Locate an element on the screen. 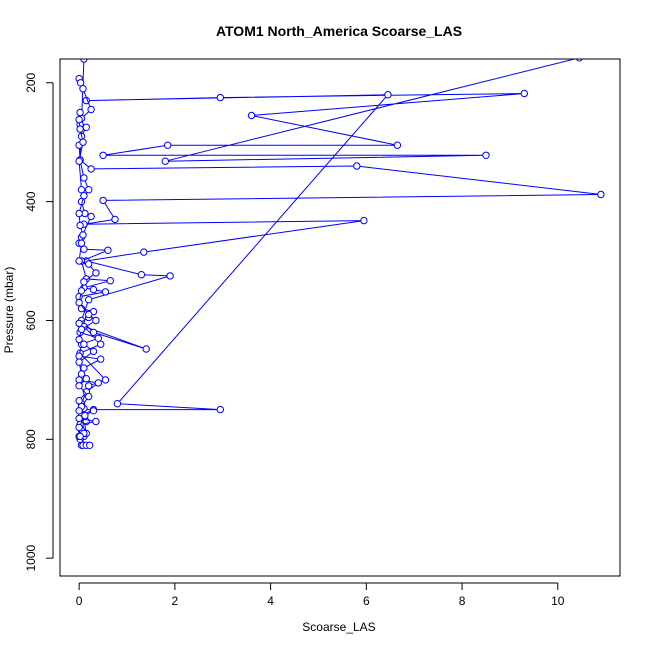  x-axis: 0 2 4 6 8 10 is located at coordinates (320, 595).